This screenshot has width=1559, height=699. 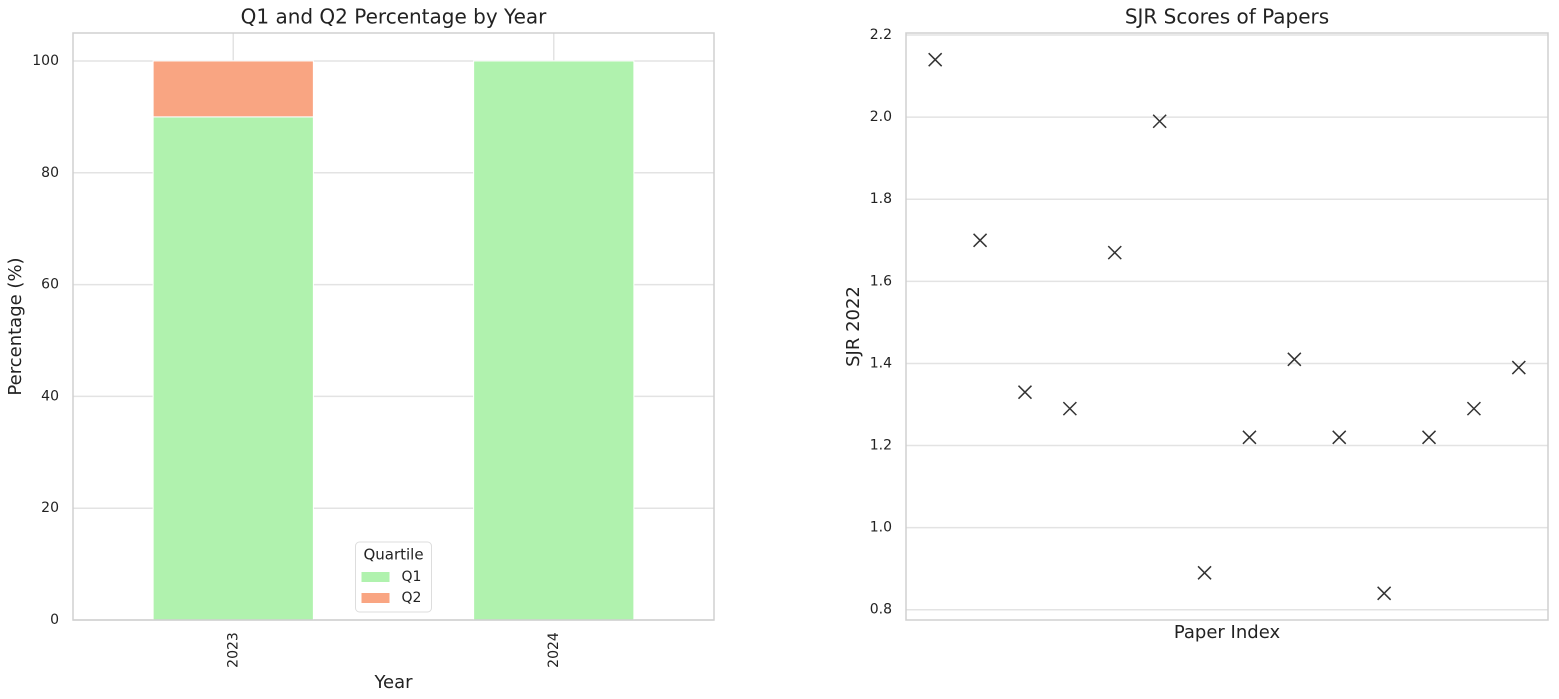 I want to click on x-axis-label: Year, so click(x=393, y=682).